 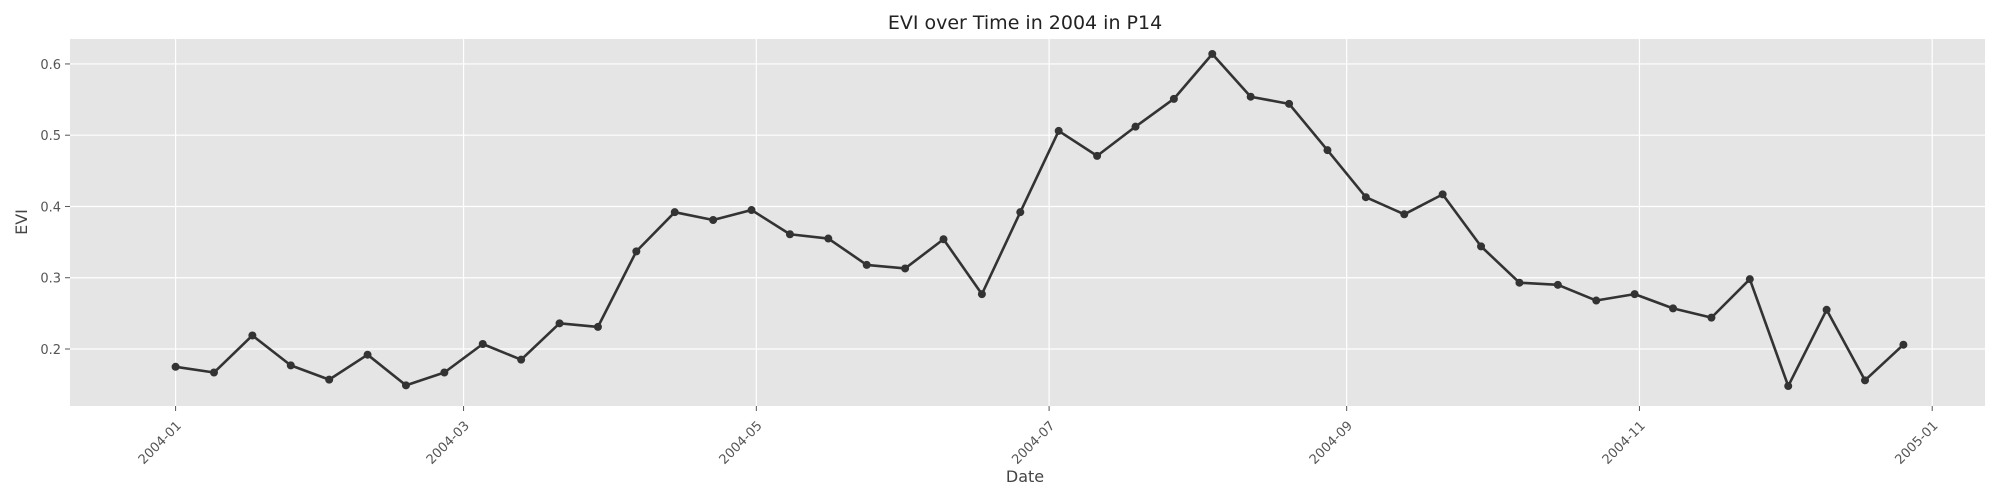 What do you see at coordinates (21, 222) in the screenshot?
I see `y-axis-label: EVI` at bounding box center [21, 222].